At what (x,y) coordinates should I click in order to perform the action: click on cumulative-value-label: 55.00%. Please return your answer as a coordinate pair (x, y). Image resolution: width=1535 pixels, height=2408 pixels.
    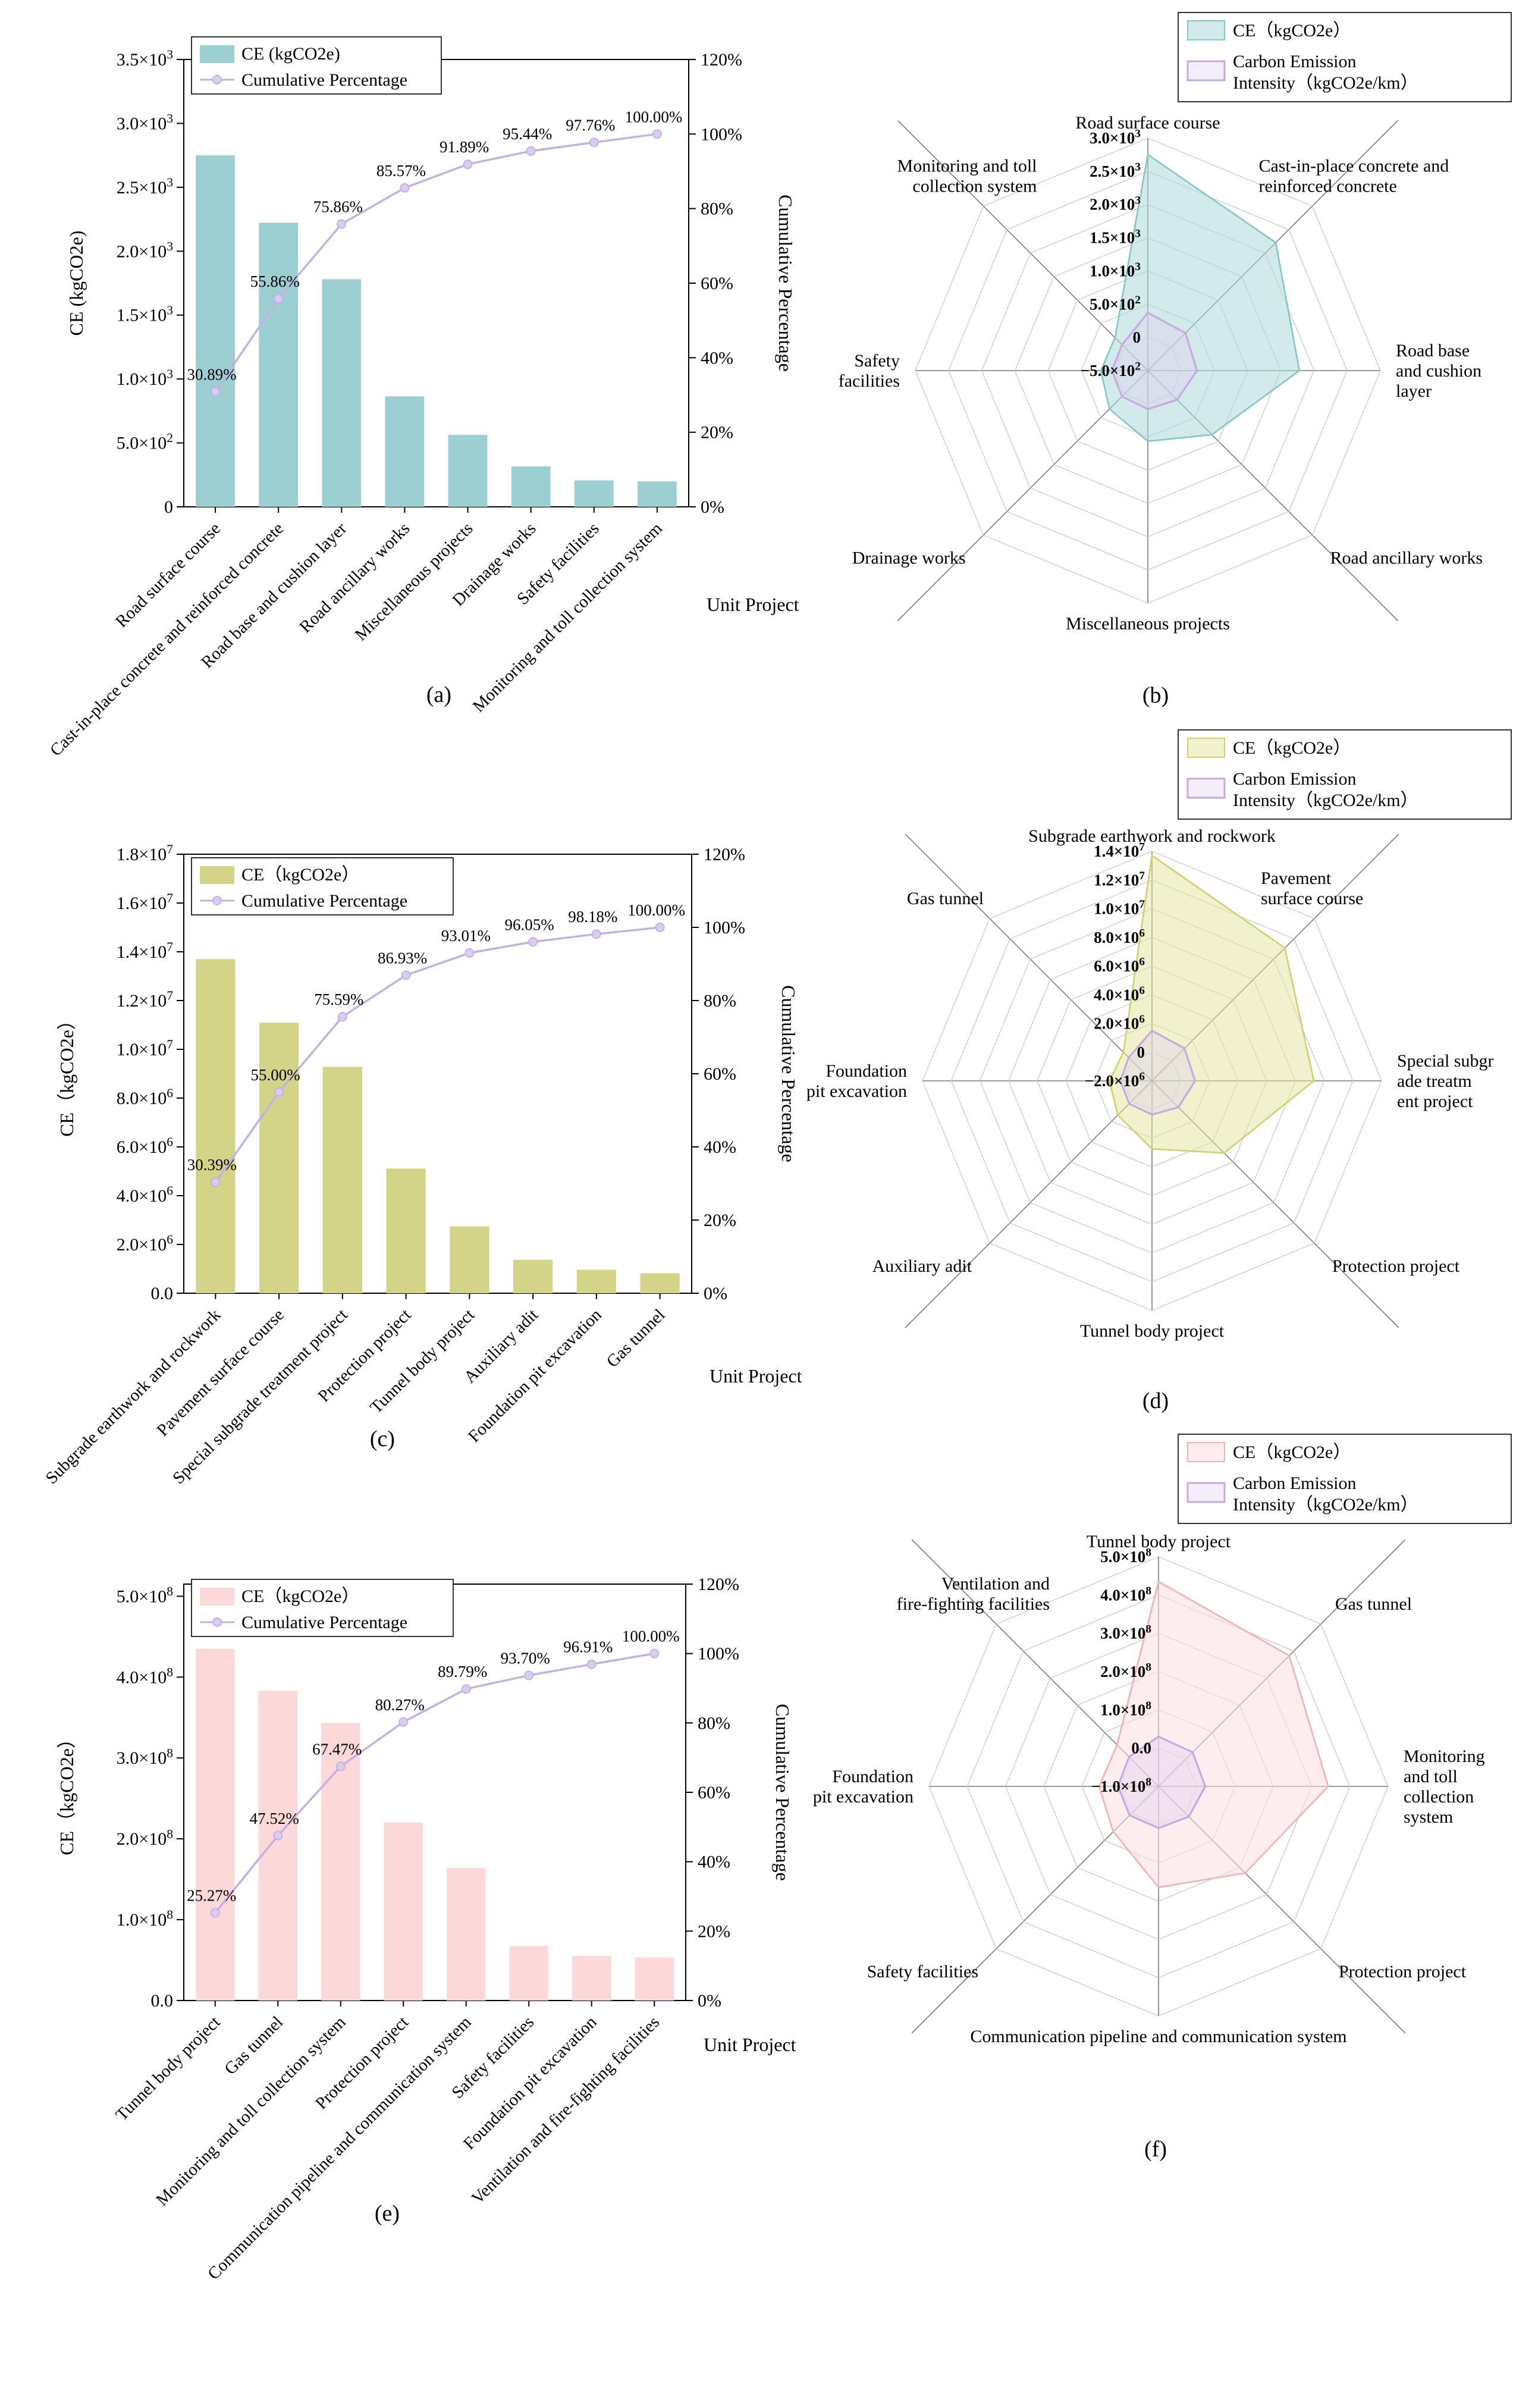
    Looking at the image, I should click on (275, 1075).